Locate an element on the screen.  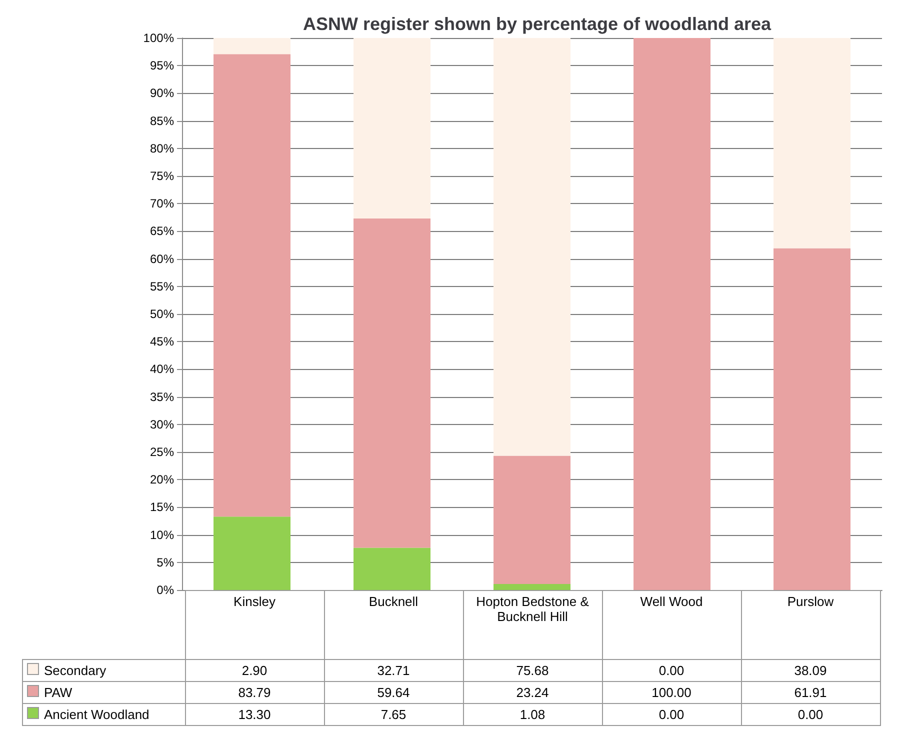
data-label: 59.64 is located at coordinates (393, 693).